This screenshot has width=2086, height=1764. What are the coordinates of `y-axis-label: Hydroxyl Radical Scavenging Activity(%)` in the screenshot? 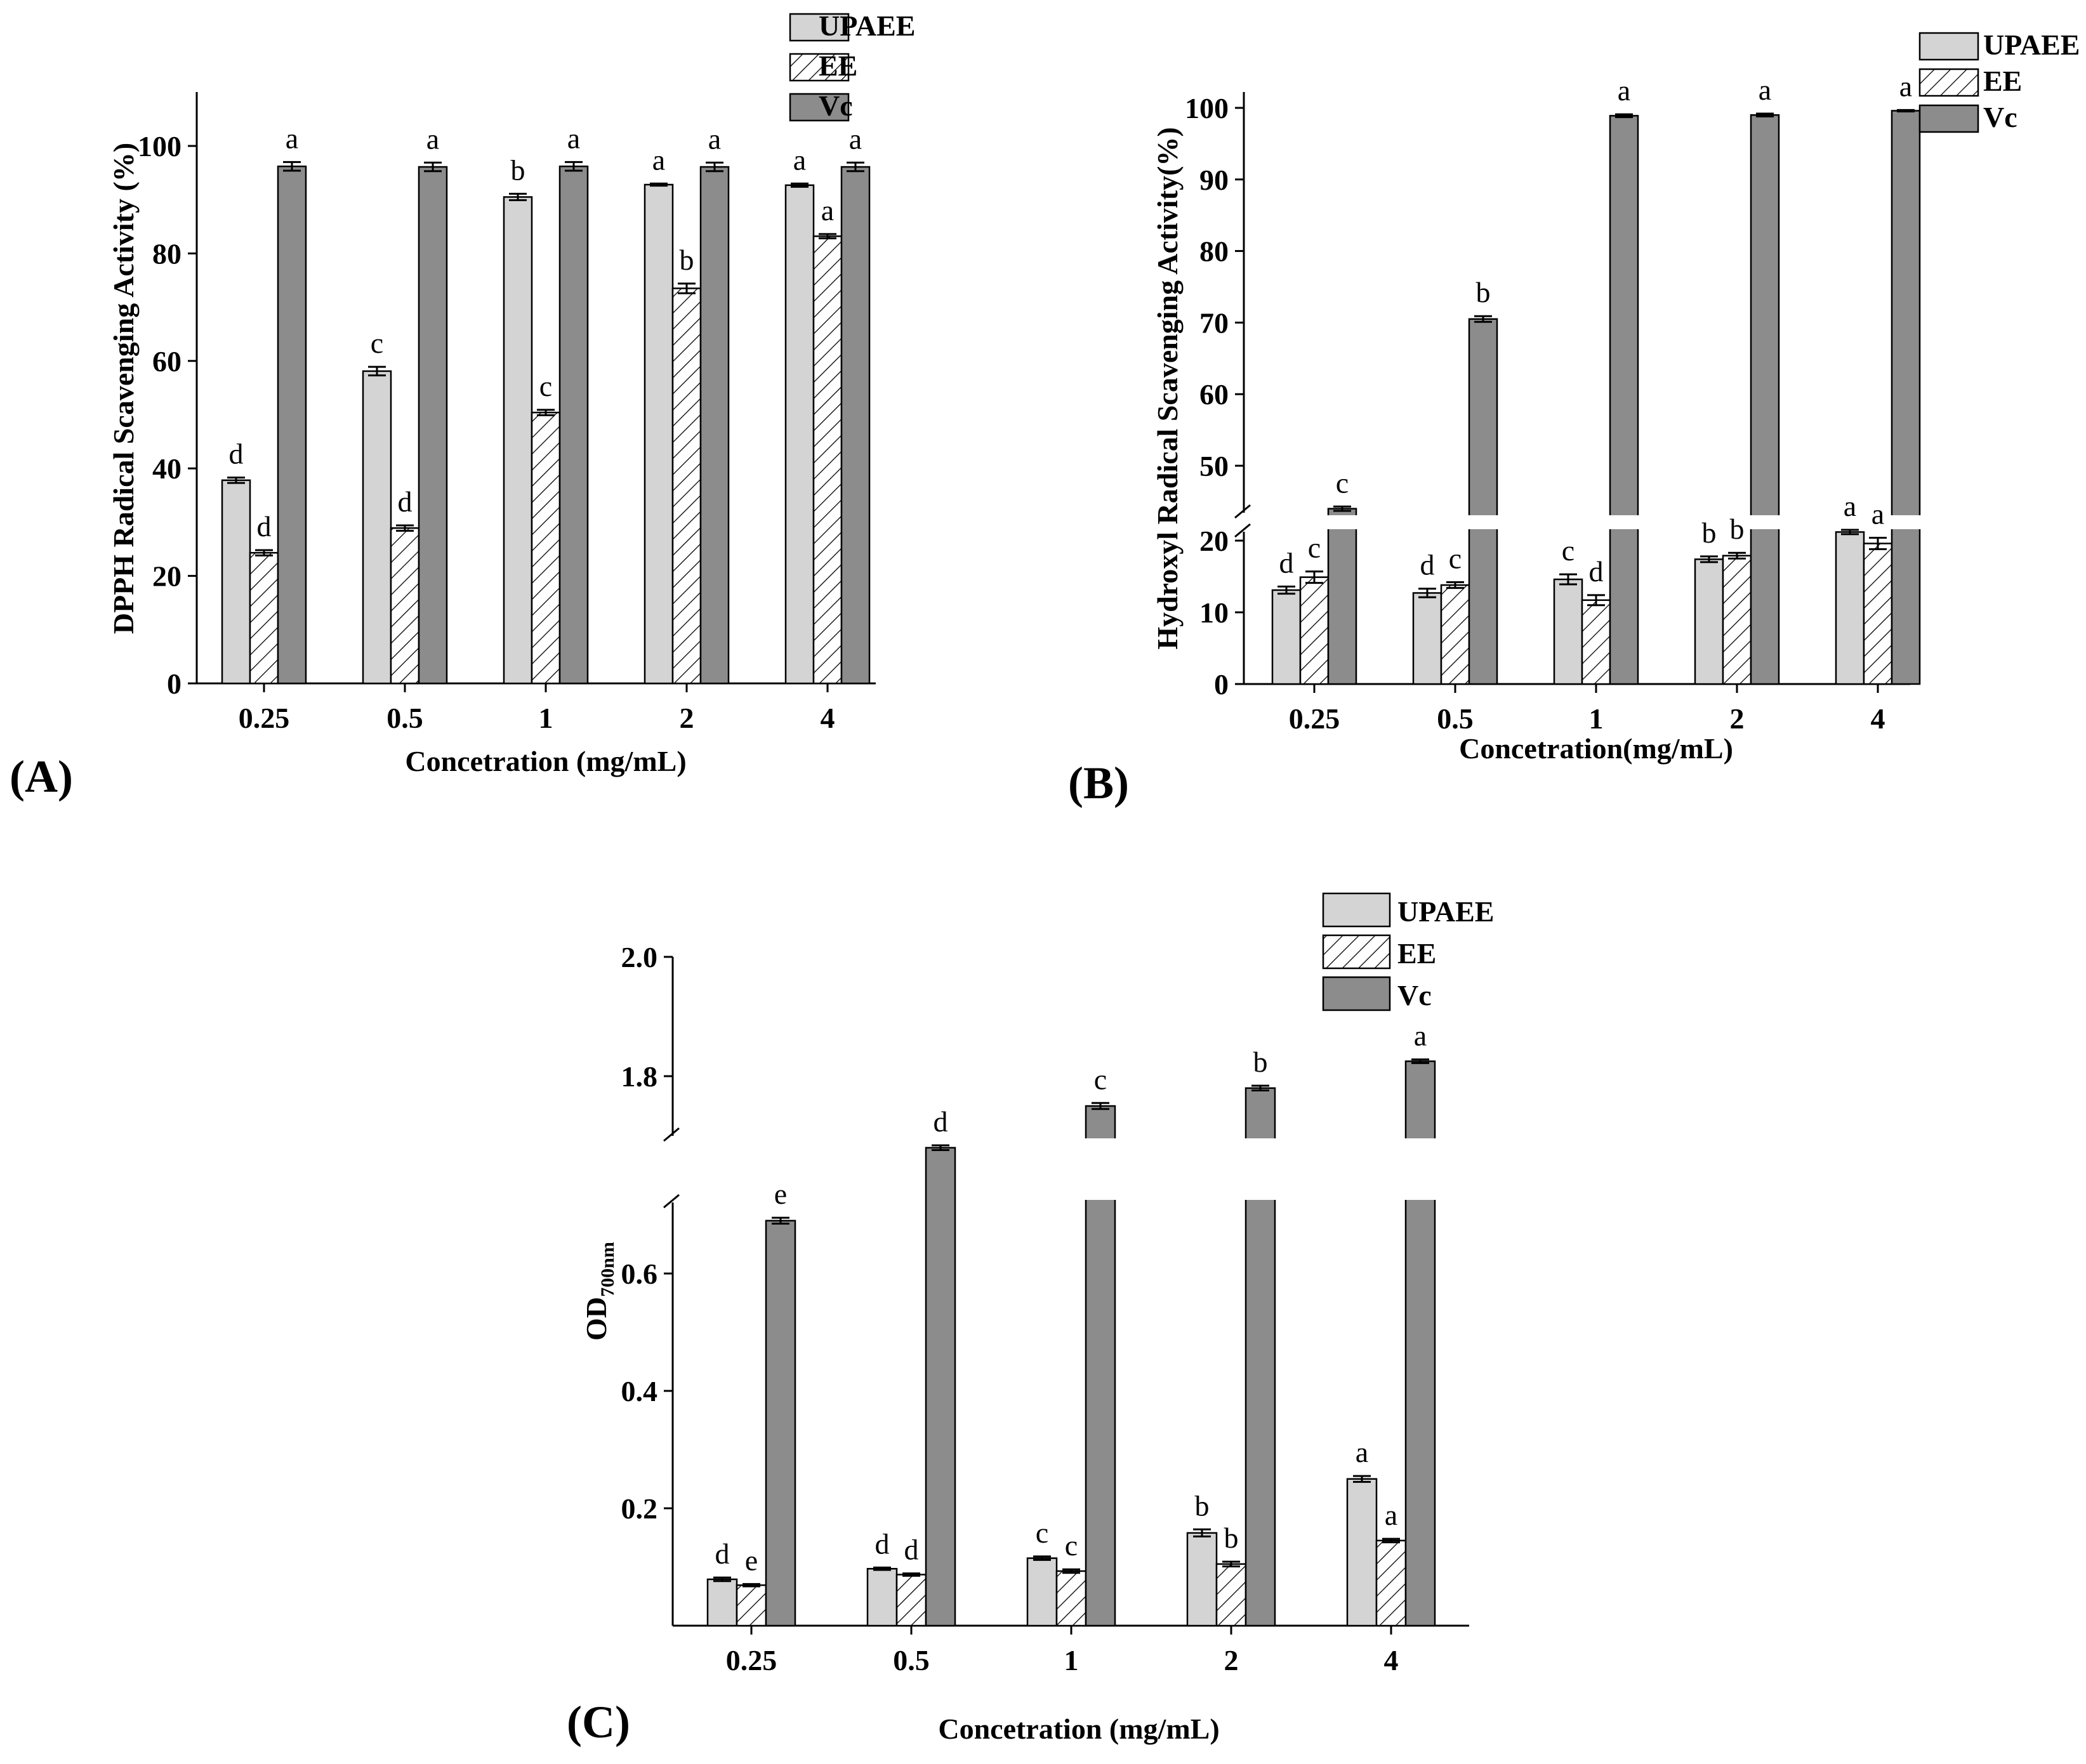 It's located at (1167, 388).